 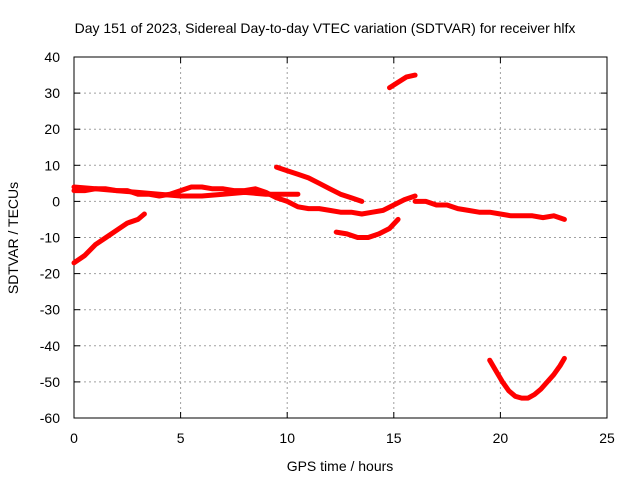 I want to click on y-tick-label: -10, so click(x=50, y=238).